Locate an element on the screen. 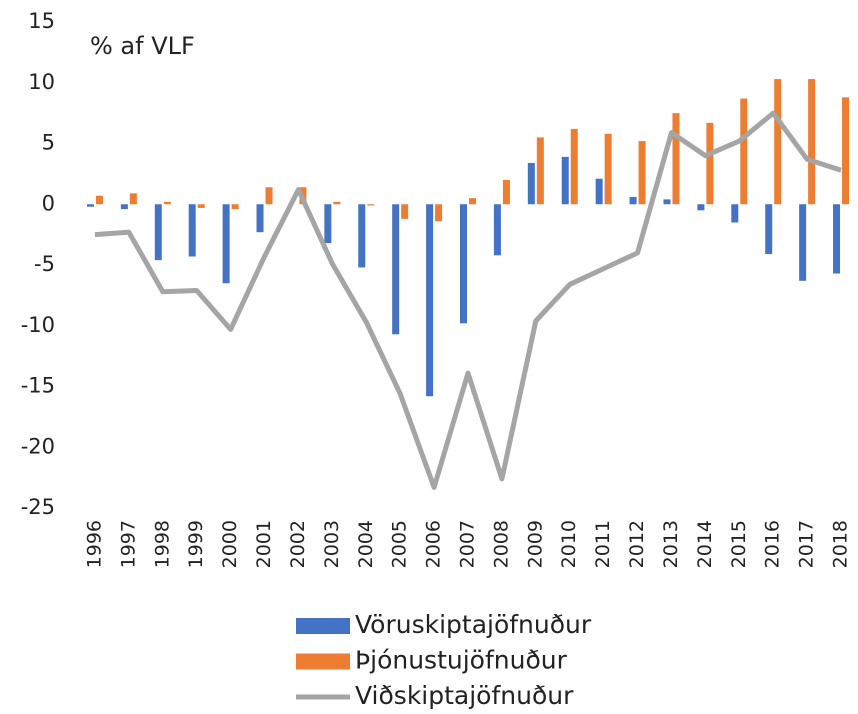 This screenshot has height=714, width=858. x-tick-label: 2005 is located at coordinates (400, 544).